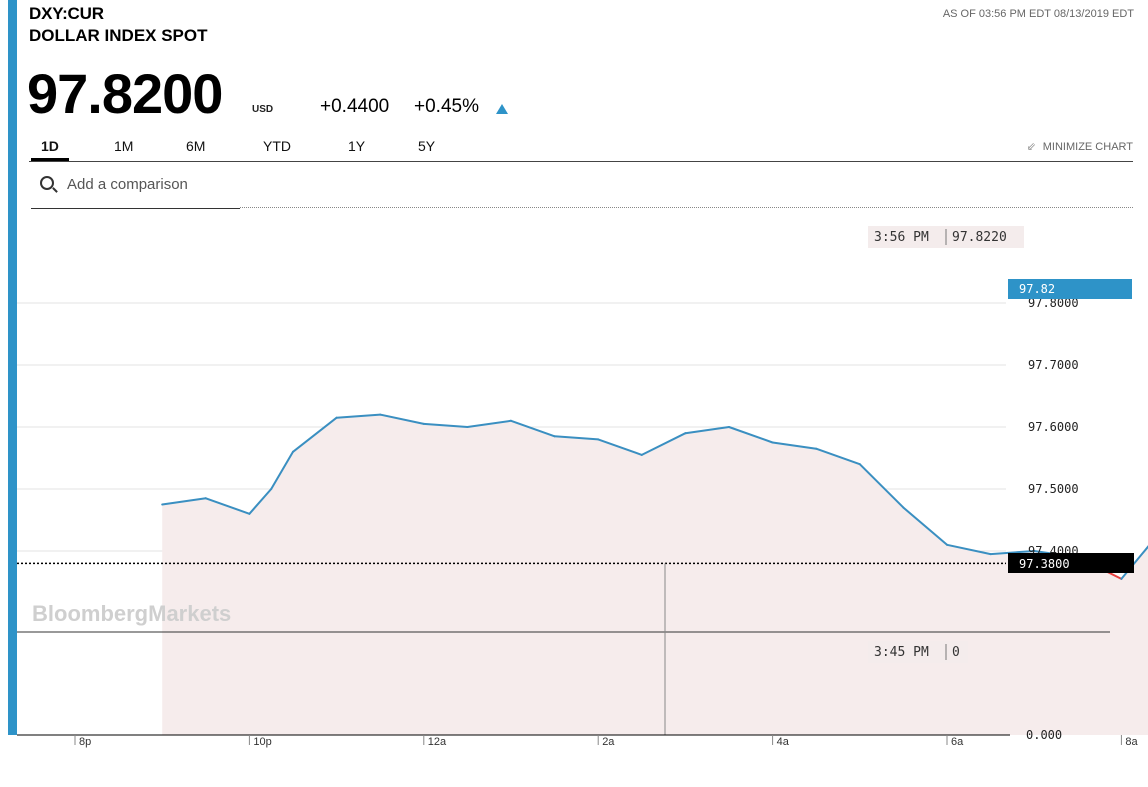  I want to click on y-tick-label: 97.5000, so click(1053, 489).